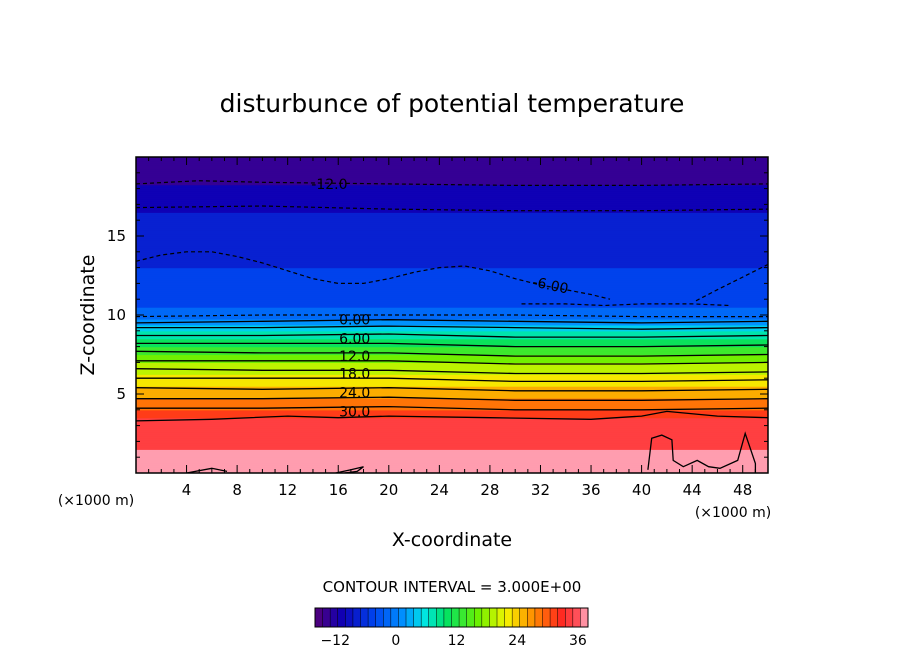 The width and height of the screenshot is (904, 654). What do you see at coordinates (590, 490) in the screenshot?
I see `x-tick-label: 36` at bounding box center [590, 490].